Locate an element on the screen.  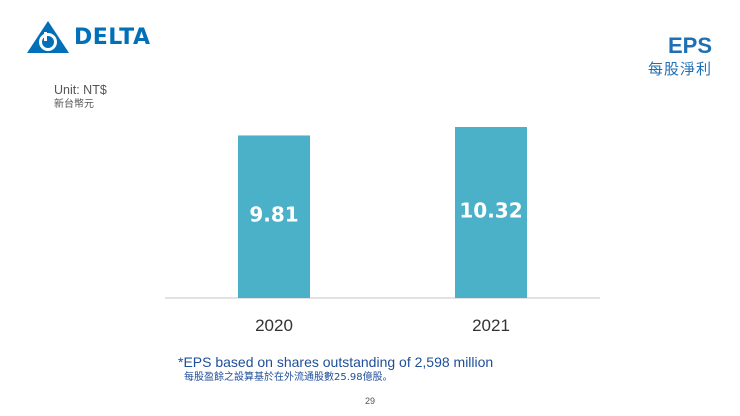
unit-english: Unit: NT$ is located at coordinates (80, 90).